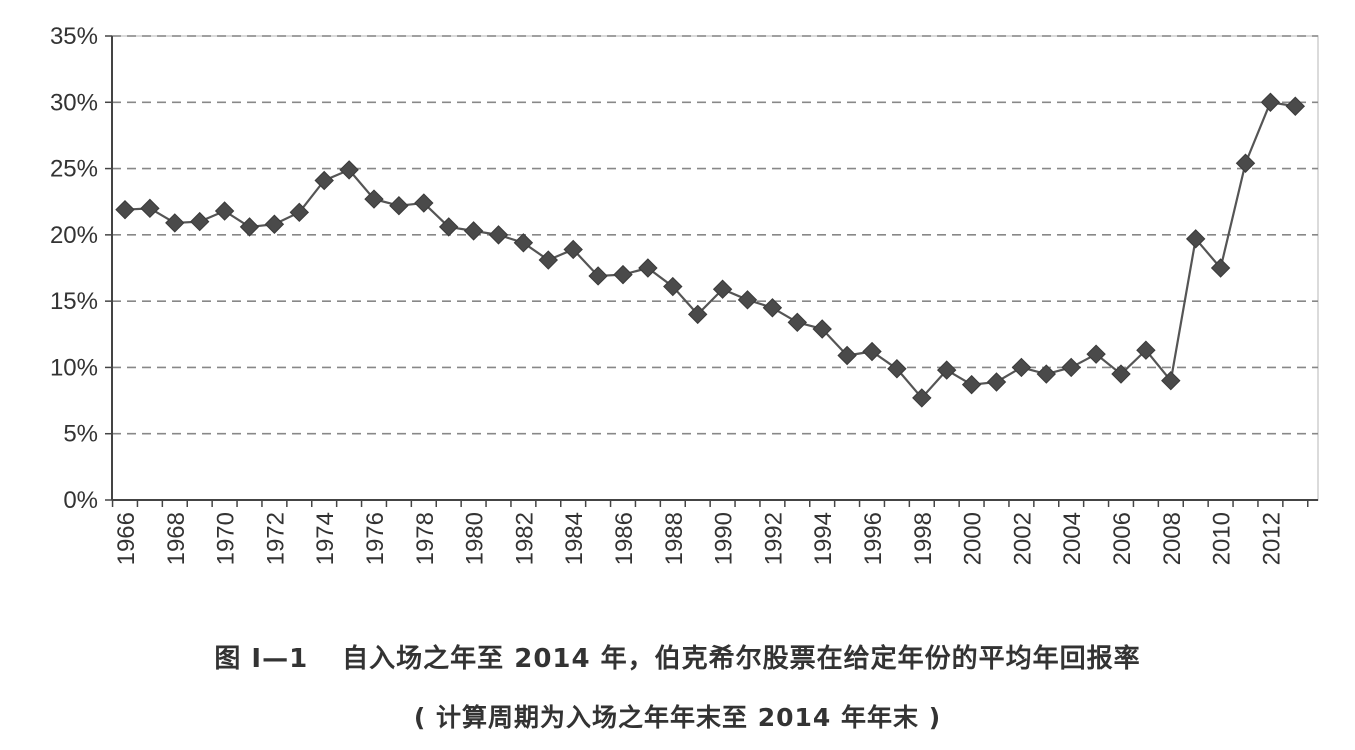 The image size is (1355, 750). I want to click on x-tick-label: 1996, so click(873, 538).